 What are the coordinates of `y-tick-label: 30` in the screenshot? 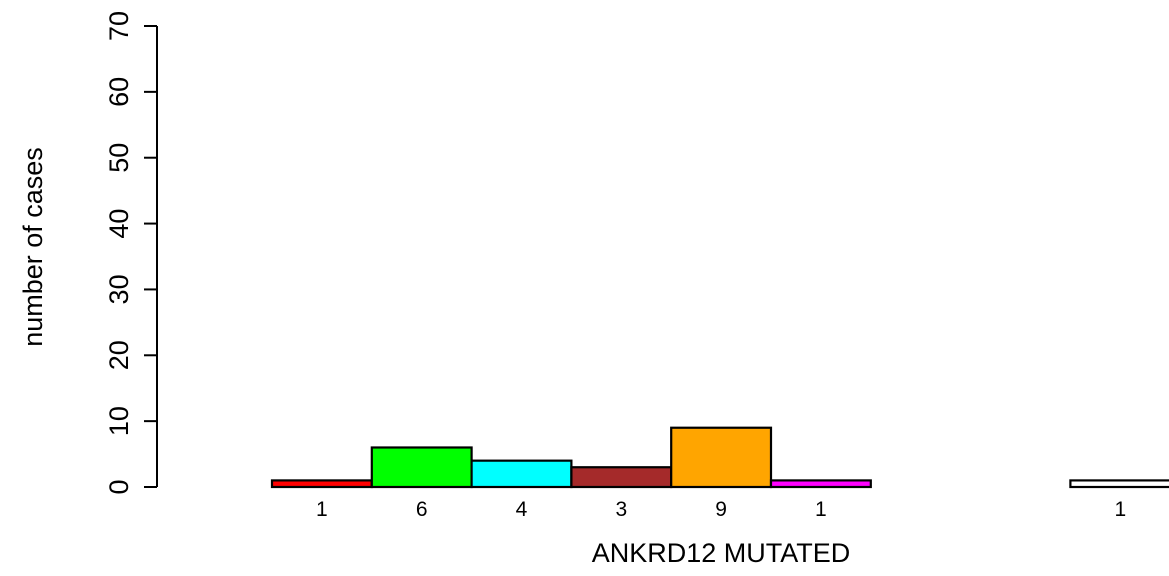 It's located at (119, 289).